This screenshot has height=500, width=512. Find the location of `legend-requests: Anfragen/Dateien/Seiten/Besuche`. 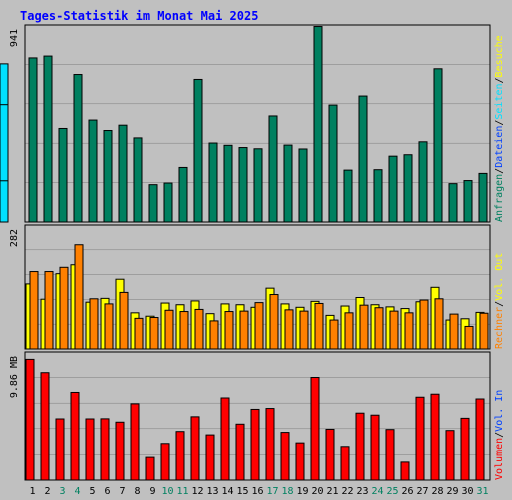

legend-requests: Anfragen/Dateien/Seiten/Besuche is located at coordinates (499, 128).